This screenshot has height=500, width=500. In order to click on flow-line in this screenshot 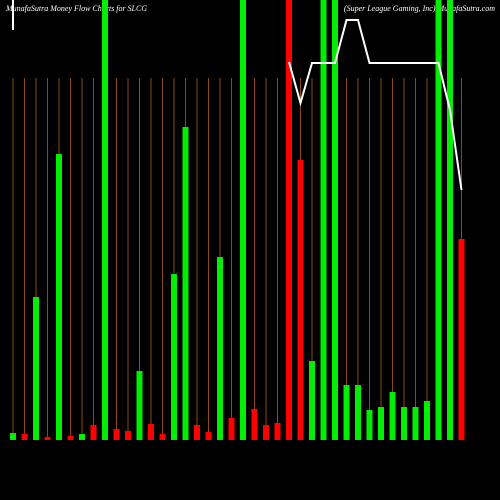, I will do `click(375, 105)`.